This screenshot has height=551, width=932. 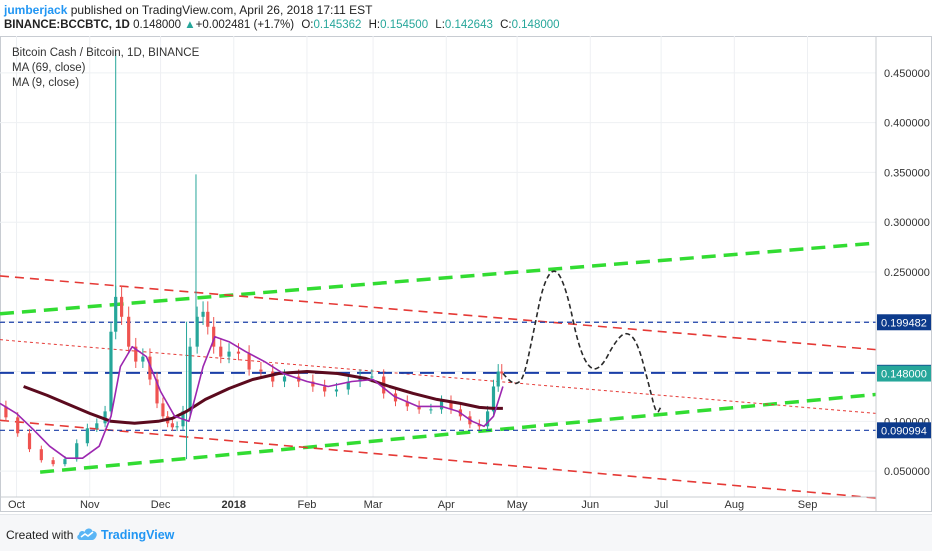 What do you see at coordinates (245, 25) in the screenshot?
I see `price-change: +0.002481 (+1.7%)` at bounding box center [245, 25].